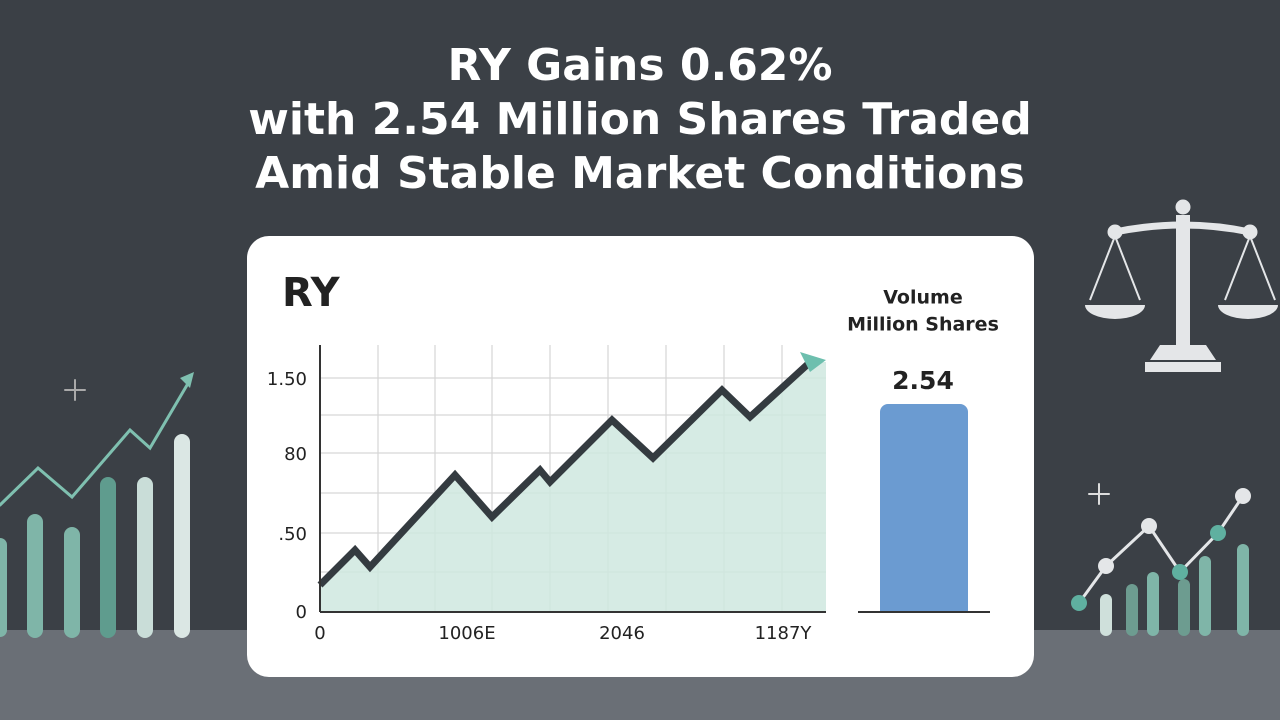 The height and width of the screenshot is (720, 1280). What do you see at coordinates (564, 474) in the screenshot?
I see `line` at bounding box center [564, 474].